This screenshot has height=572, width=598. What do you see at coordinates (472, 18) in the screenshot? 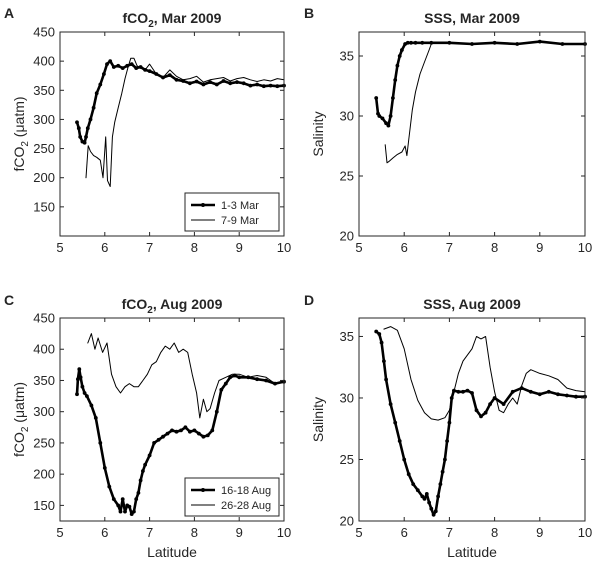
I see `panel-title: SSS, Mar 2009` at bounding box center [472, 18].